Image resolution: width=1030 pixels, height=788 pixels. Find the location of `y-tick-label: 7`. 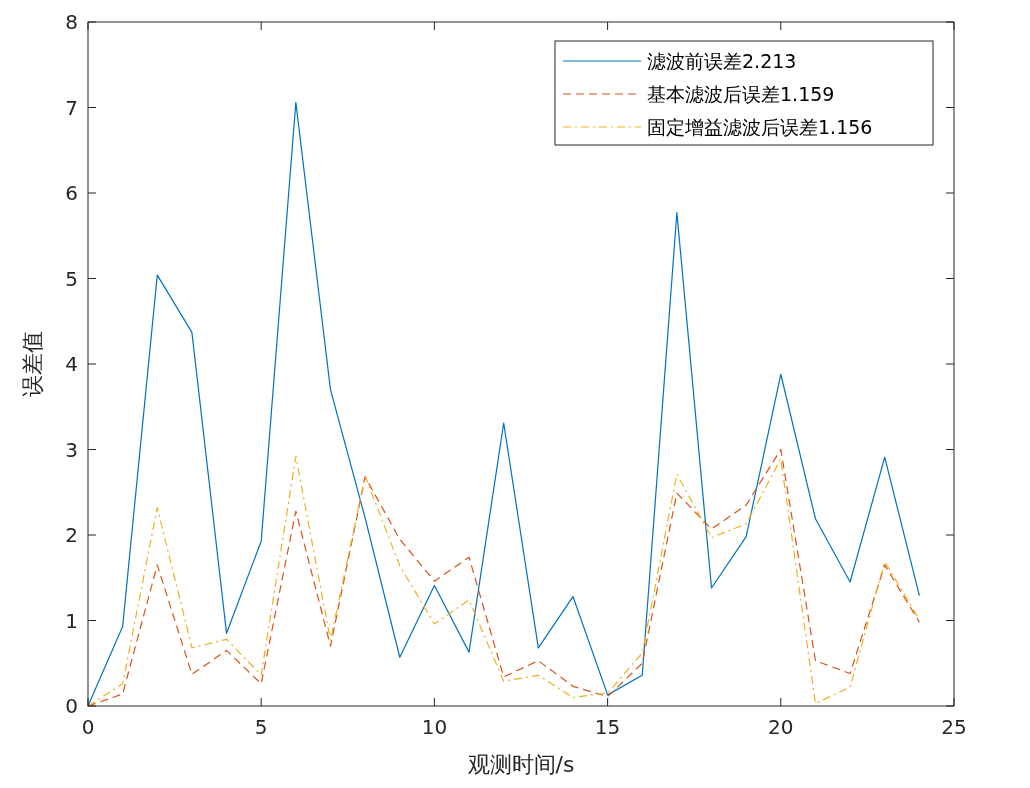

y-tick-label: 7 is located at coordinates (71, 107).